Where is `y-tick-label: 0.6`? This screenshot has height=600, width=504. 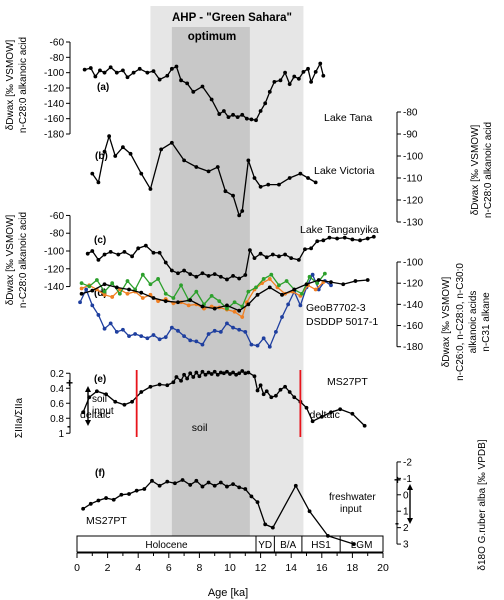
y-tick-label: 0.6 is located at coordinates (57, 404).